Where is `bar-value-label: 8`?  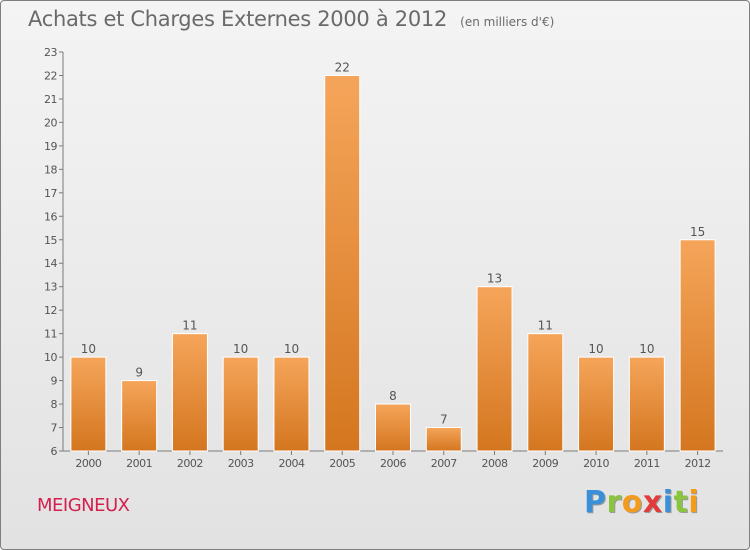 bar-value-label: 8 is located at coordinates (393, 396).